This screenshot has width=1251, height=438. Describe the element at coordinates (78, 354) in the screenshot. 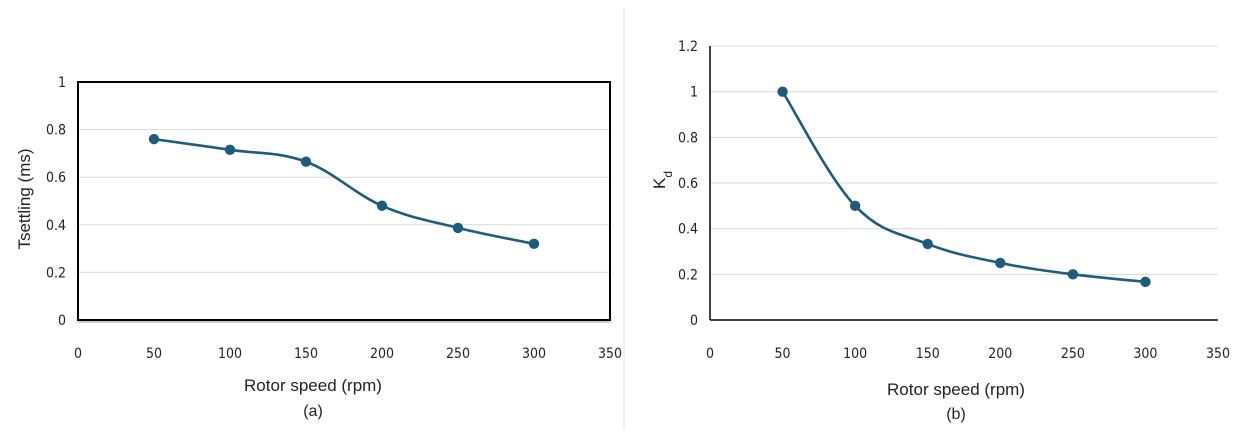

I see `chart-a-x-tick-label: 0` at that location.